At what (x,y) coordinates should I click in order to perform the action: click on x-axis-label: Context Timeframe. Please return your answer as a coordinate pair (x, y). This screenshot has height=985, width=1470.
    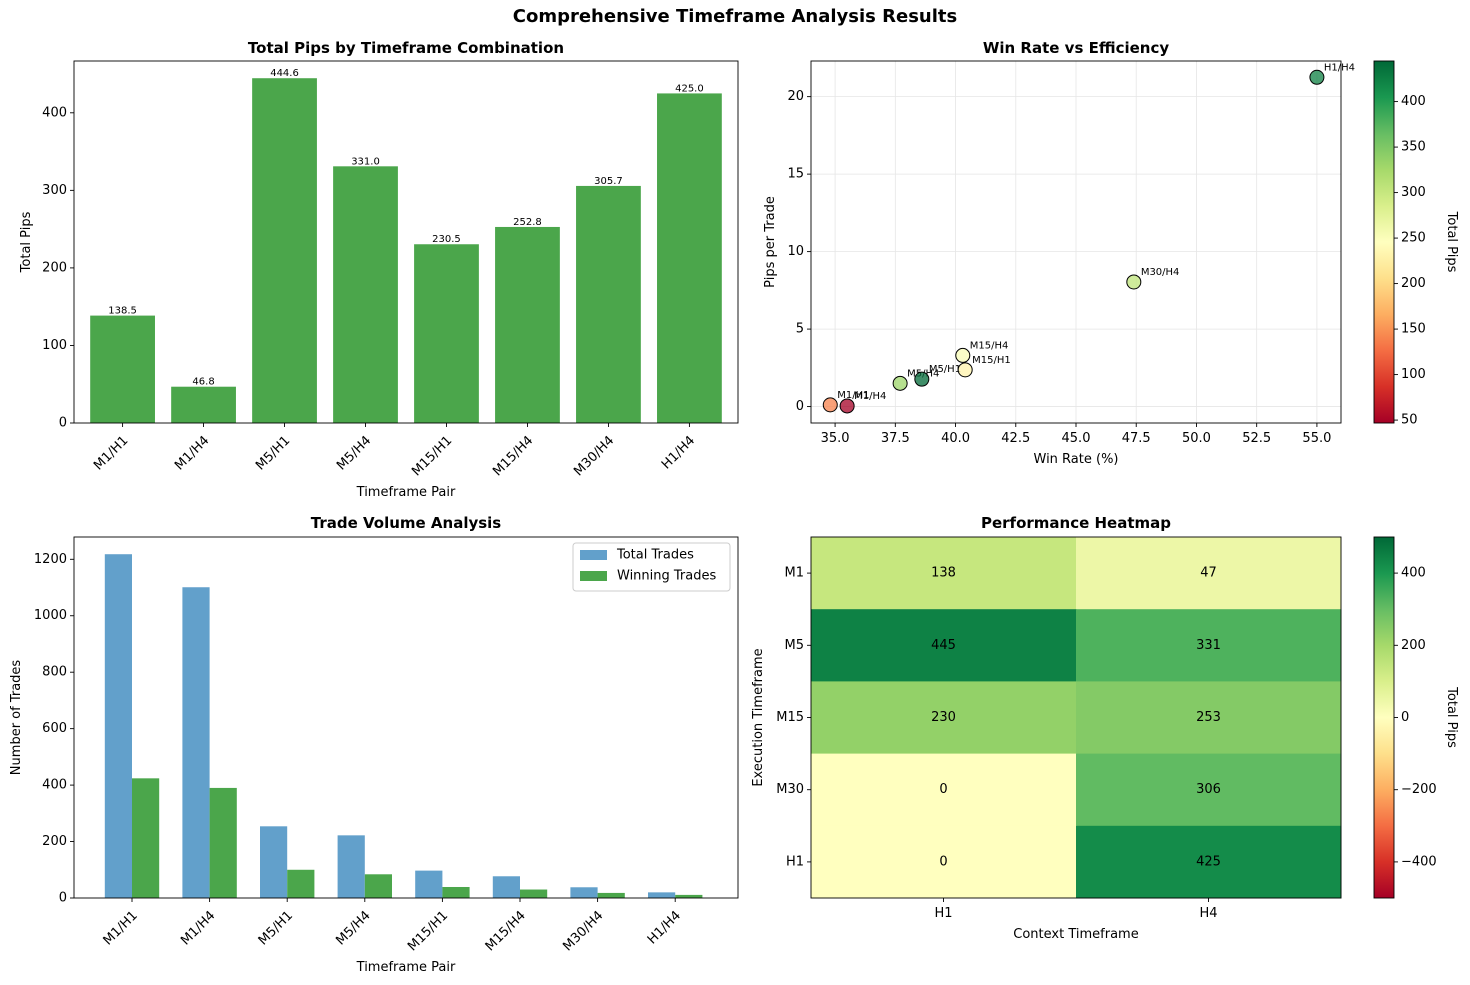
    Looking at the image, I should click on (1075, 934).